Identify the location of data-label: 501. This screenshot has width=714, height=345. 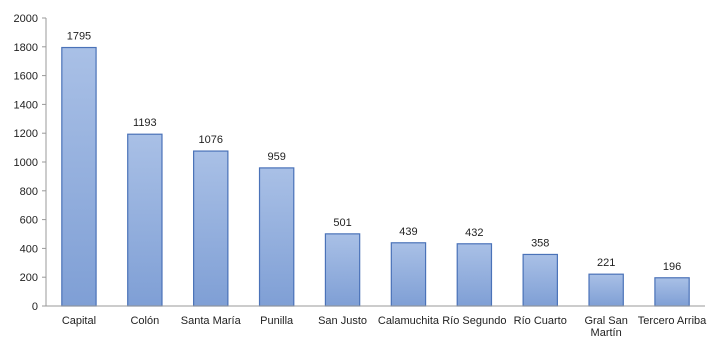
(342, 223).